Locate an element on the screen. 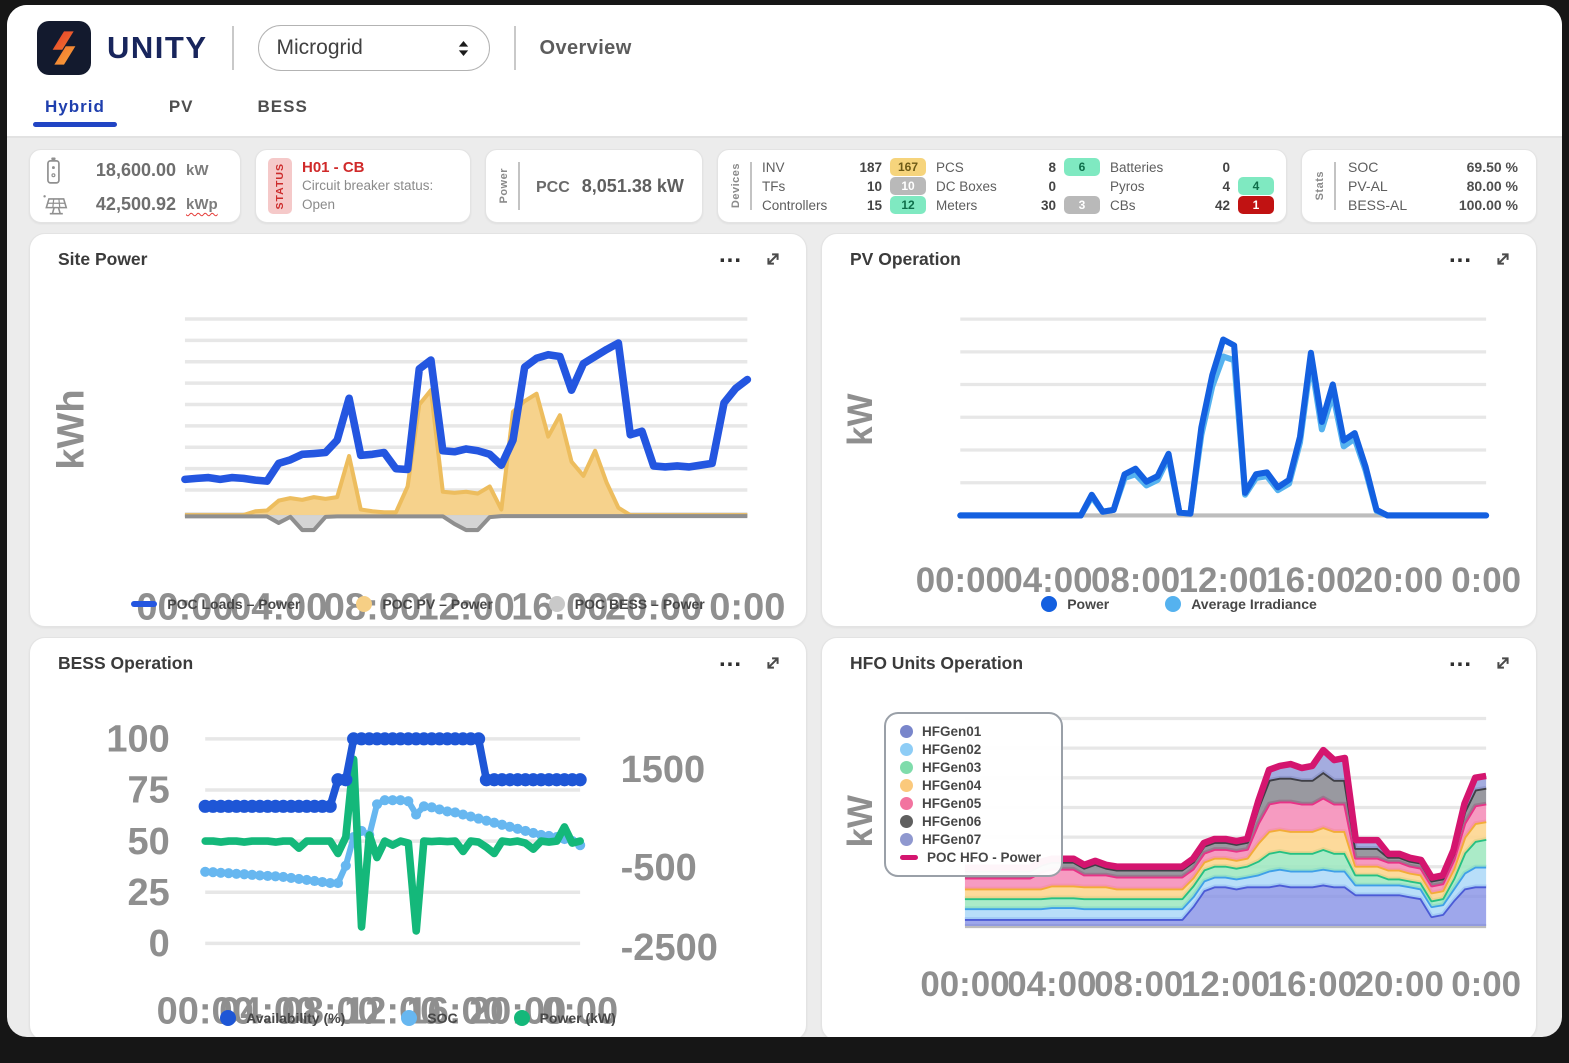 This screenshot has height=1063, width=1569. stat-value: 69.50 % is located at coordinates (1492, 167).